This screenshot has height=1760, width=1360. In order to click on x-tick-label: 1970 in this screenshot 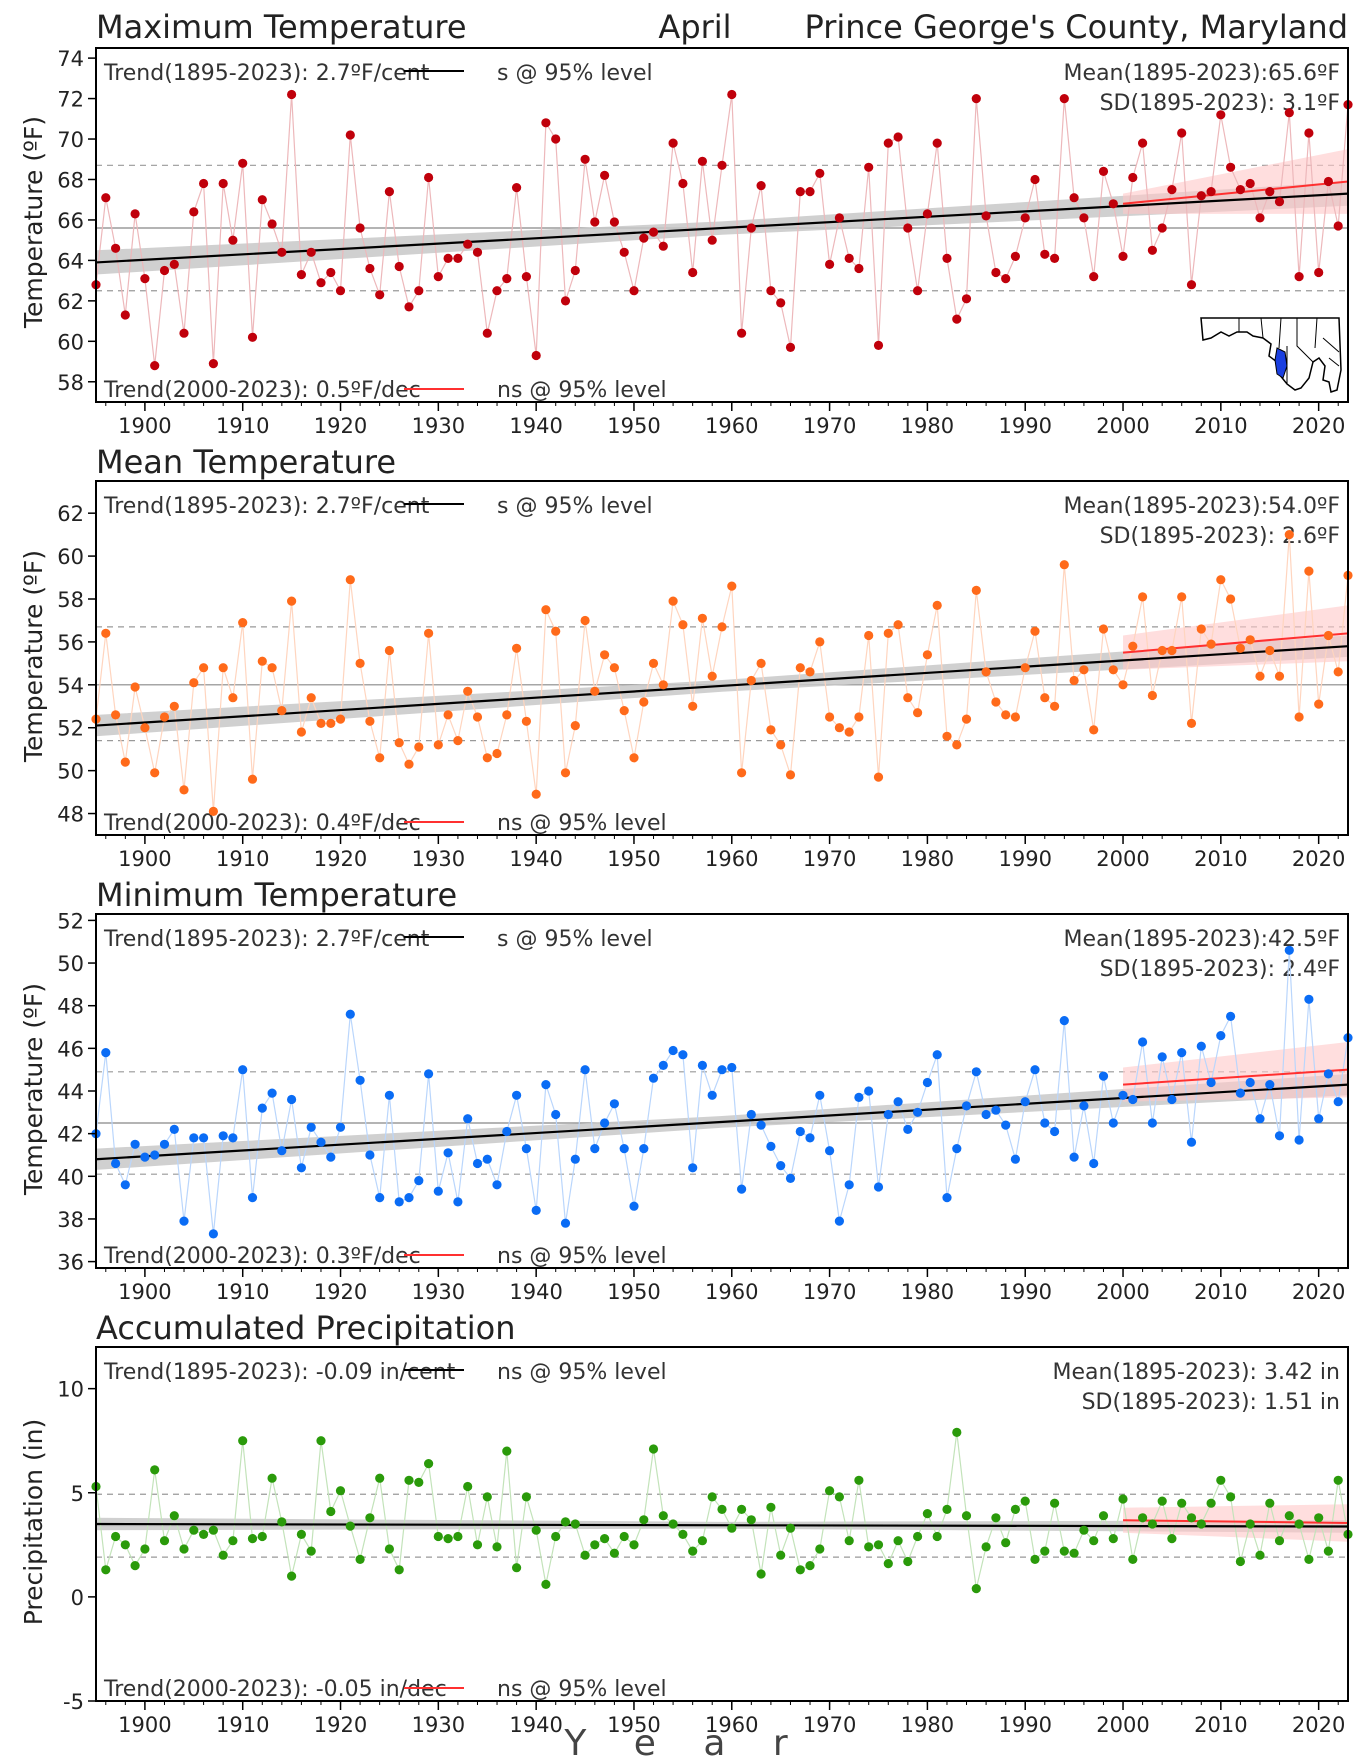, I will do `click(829, 859)`.